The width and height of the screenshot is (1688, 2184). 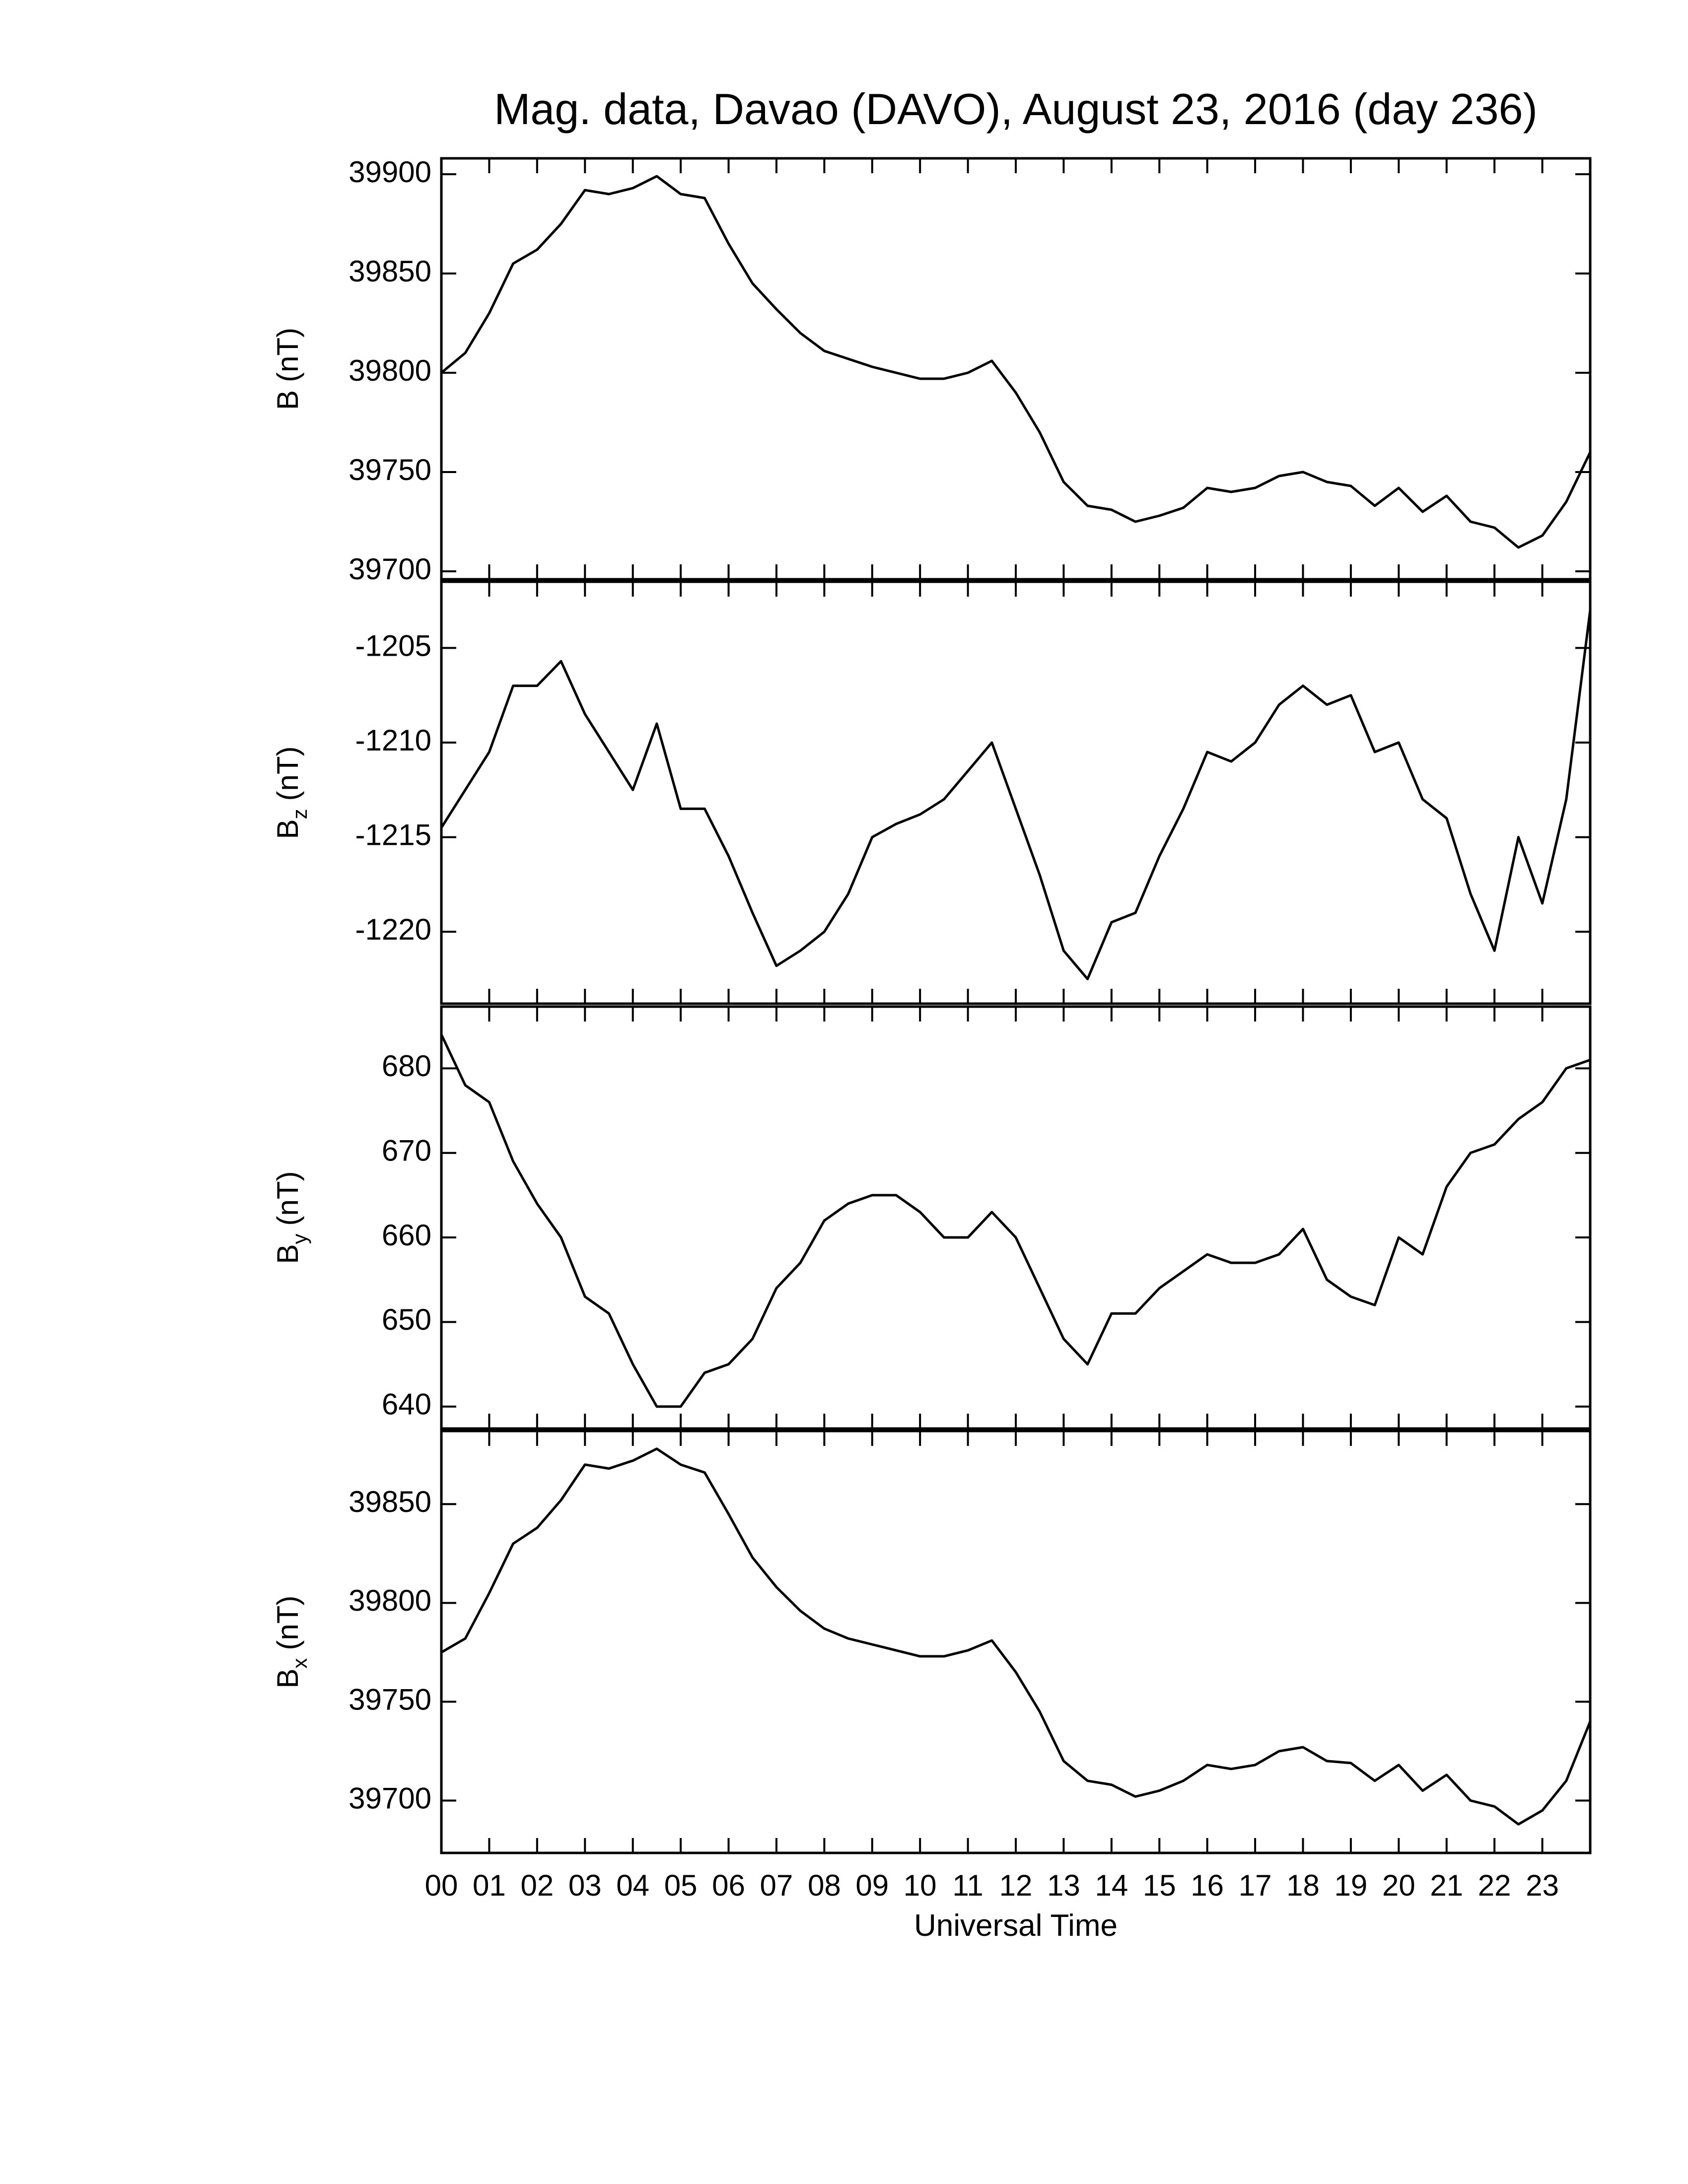 I want to click on y-tick-label: 39900, so click(x=390, y=172).